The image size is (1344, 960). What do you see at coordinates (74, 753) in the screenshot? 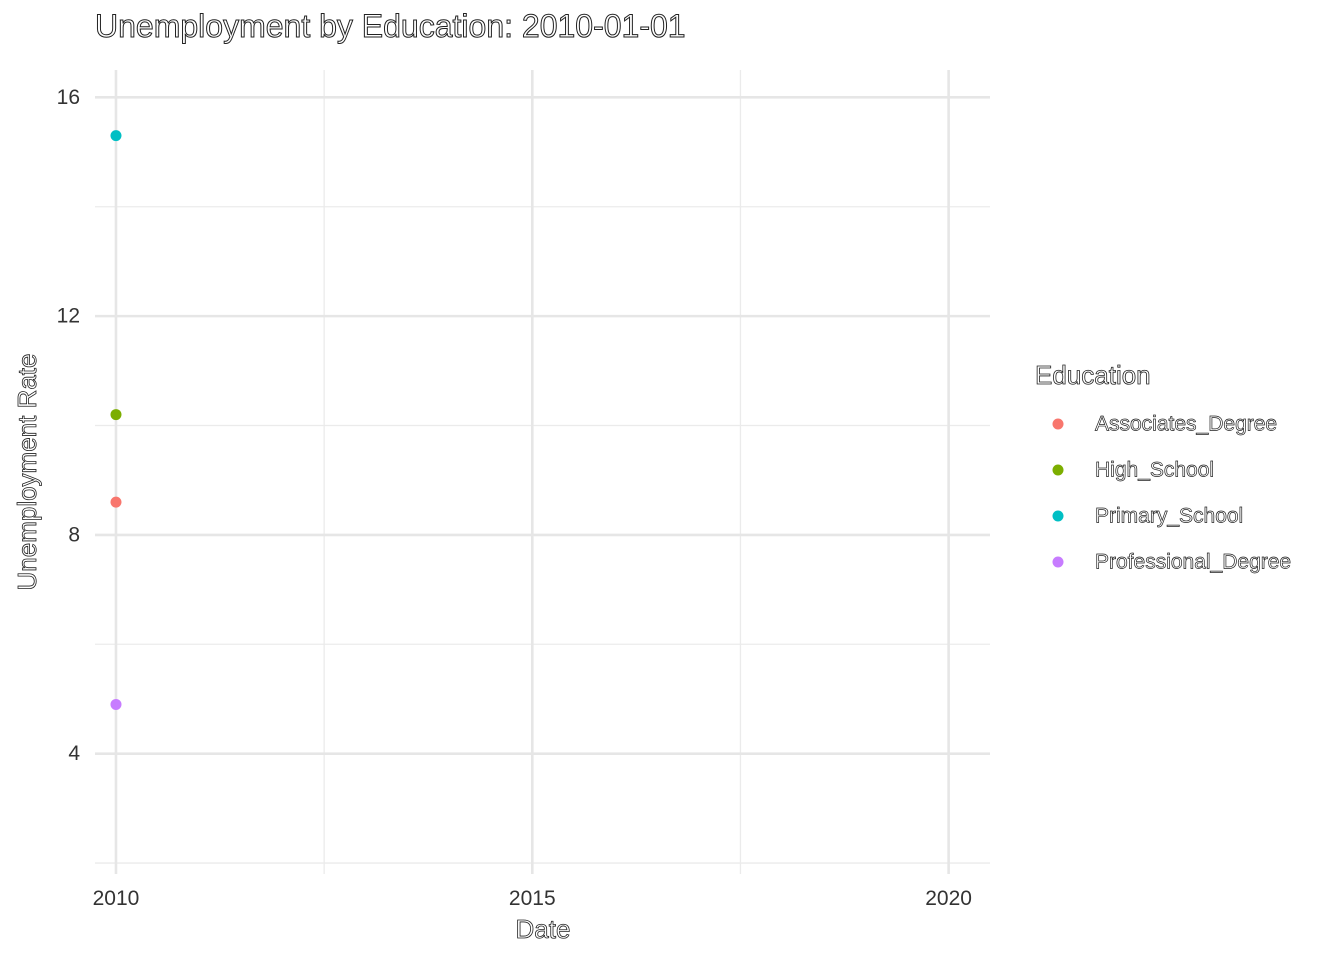
I see `y-tick-label: 4` at bounding box center [74, 753].